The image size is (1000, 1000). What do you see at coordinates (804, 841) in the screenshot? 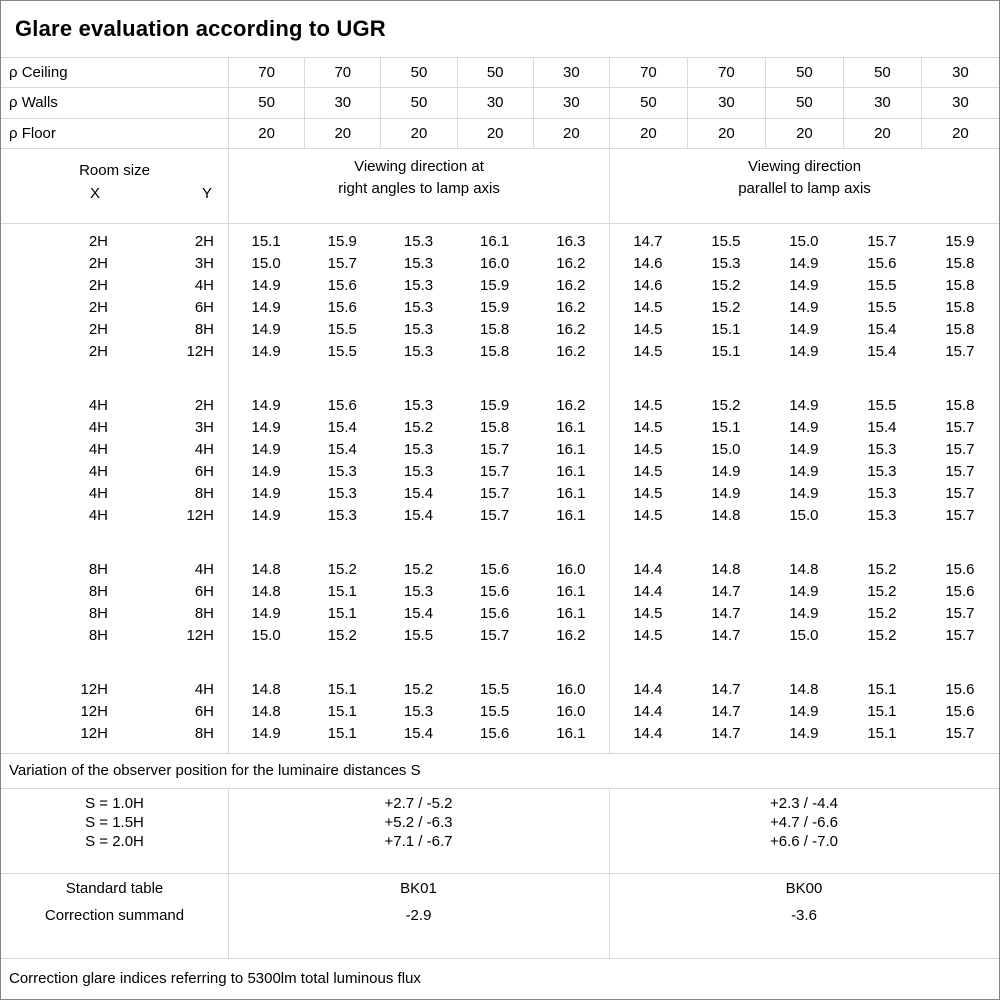
I see `spacing-parallel-value: +6.6 / -7.0` at bounding box center [804, 841].